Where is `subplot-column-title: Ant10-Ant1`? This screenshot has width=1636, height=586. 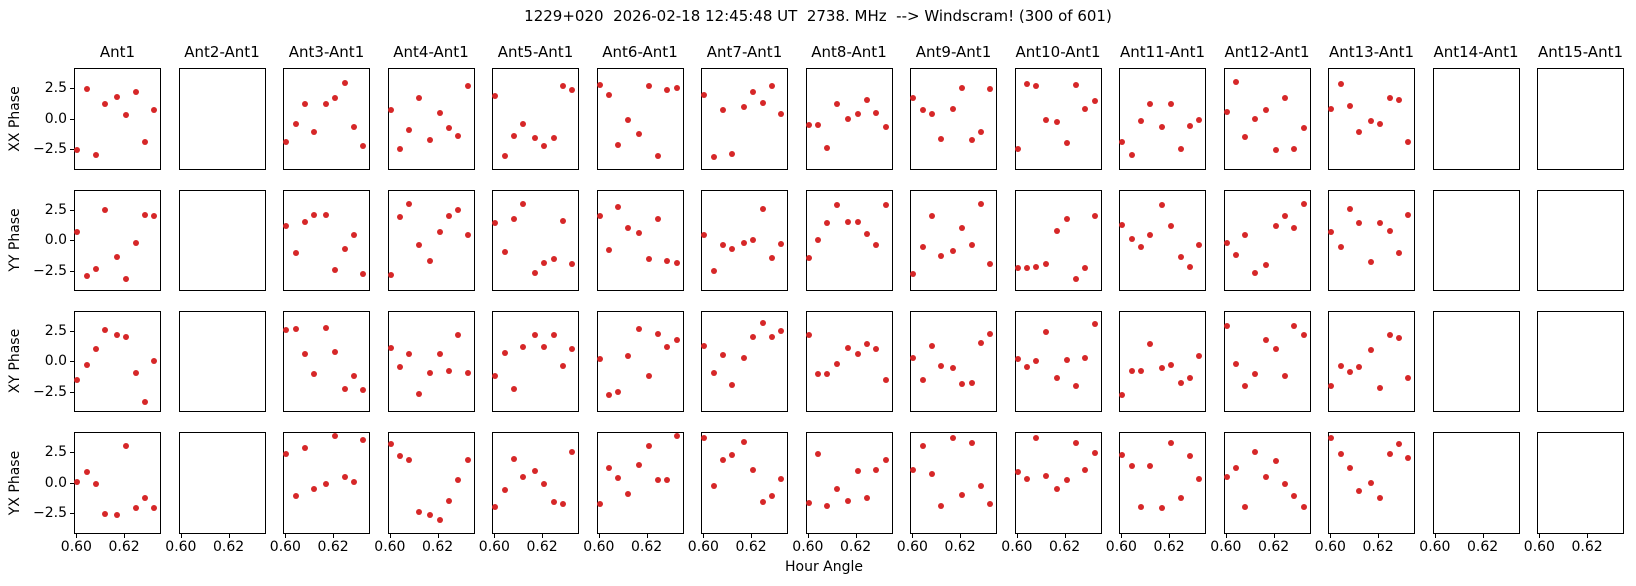
subplot-column-title: Ant10-Ant1 is located at coordinates (1058, 52).